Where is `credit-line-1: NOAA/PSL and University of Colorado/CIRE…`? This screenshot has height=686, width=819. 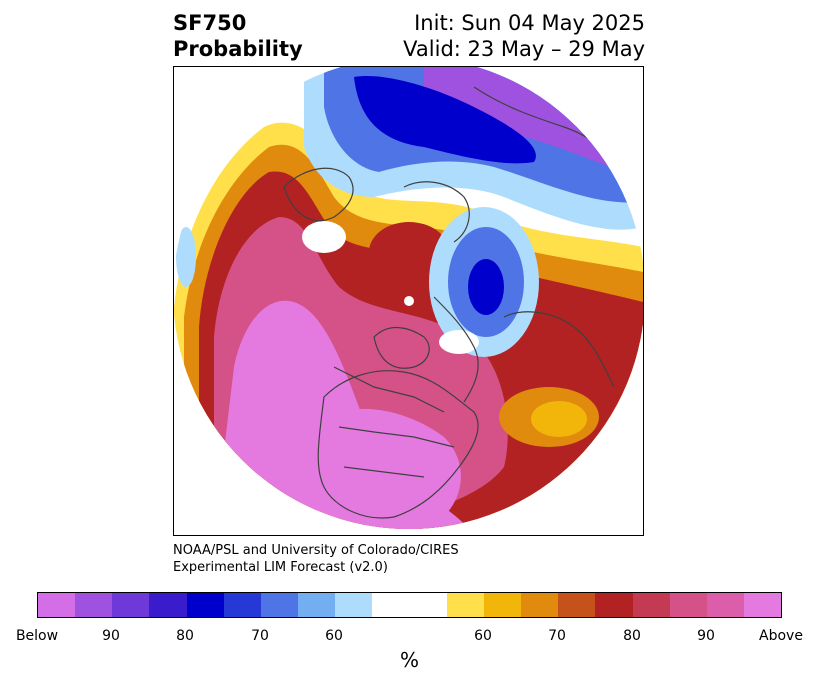 credit-line-1: NOAA/PSL and University of Colorado/CIRE… is located at coordinates (316, 550).